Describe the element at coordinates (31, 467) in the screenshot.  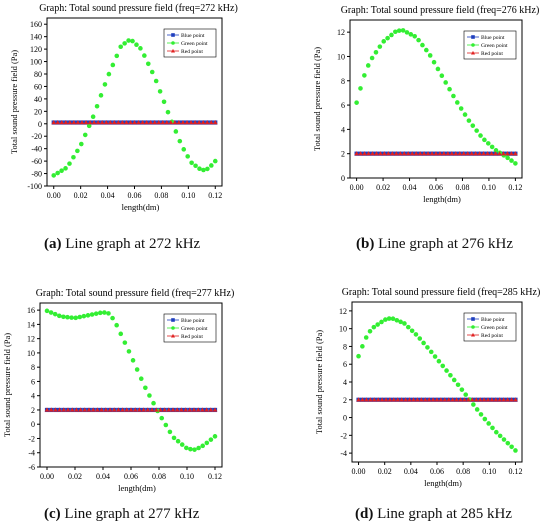
I see `y-tick-label: -6` at that location.